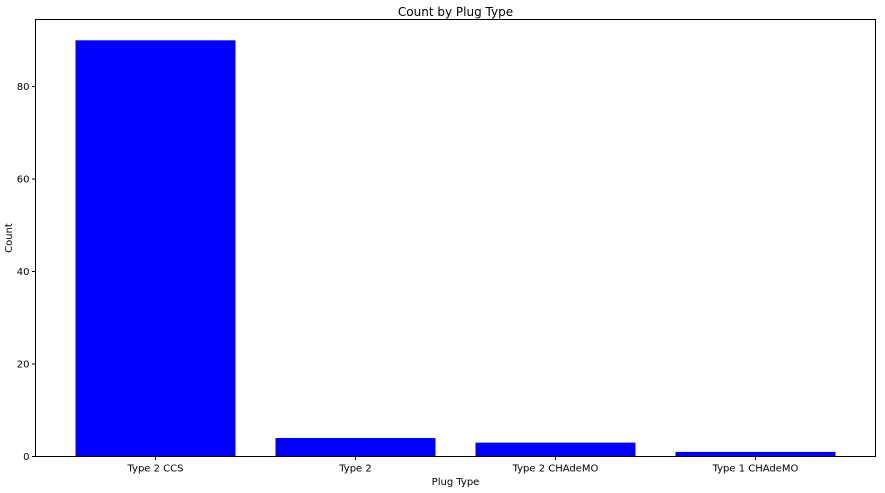  What do you see at coordinates (455, 12) in the screenshot?
I see `chart-title: Count by Plug Type` at bounding box center [455, 12].